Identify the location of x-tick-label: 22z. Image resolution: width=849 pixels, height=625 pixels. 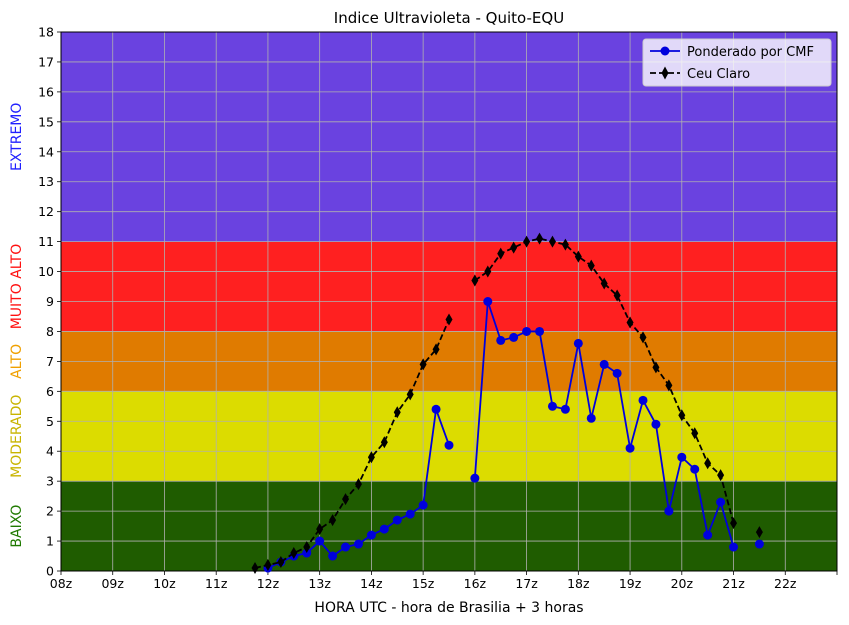
(785, 583).